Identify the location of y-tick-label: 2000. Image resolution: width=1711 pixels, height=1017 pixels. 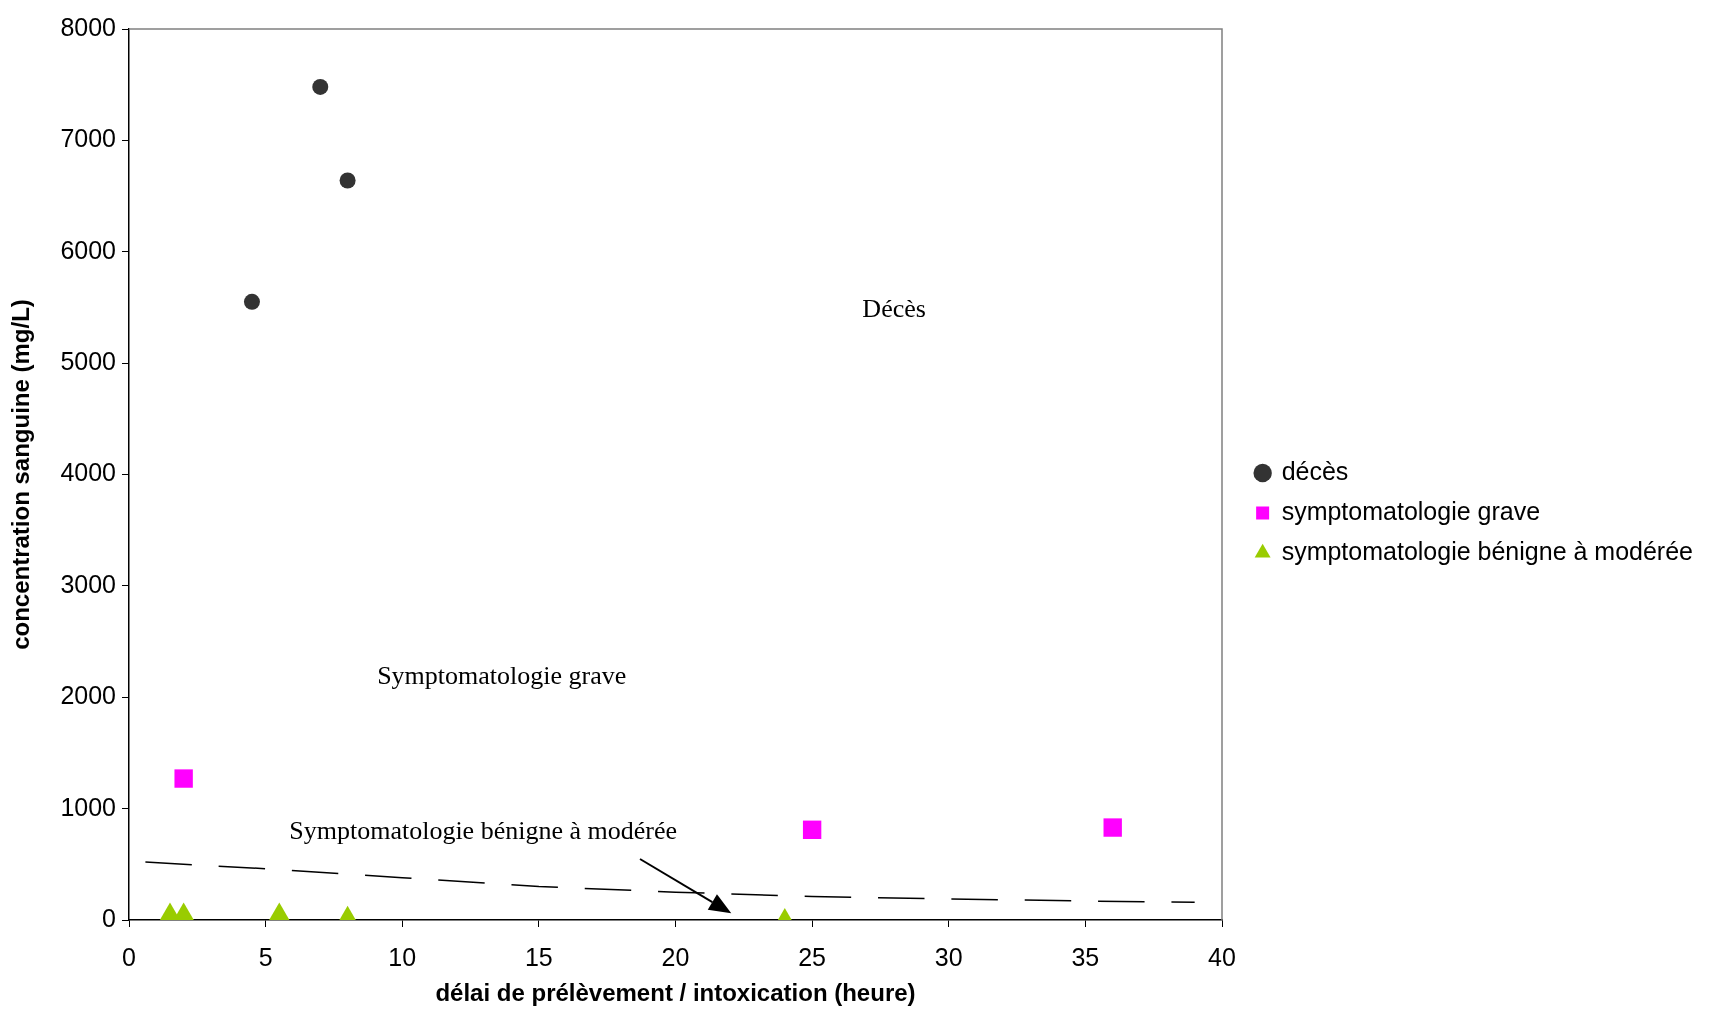
(88, 695).